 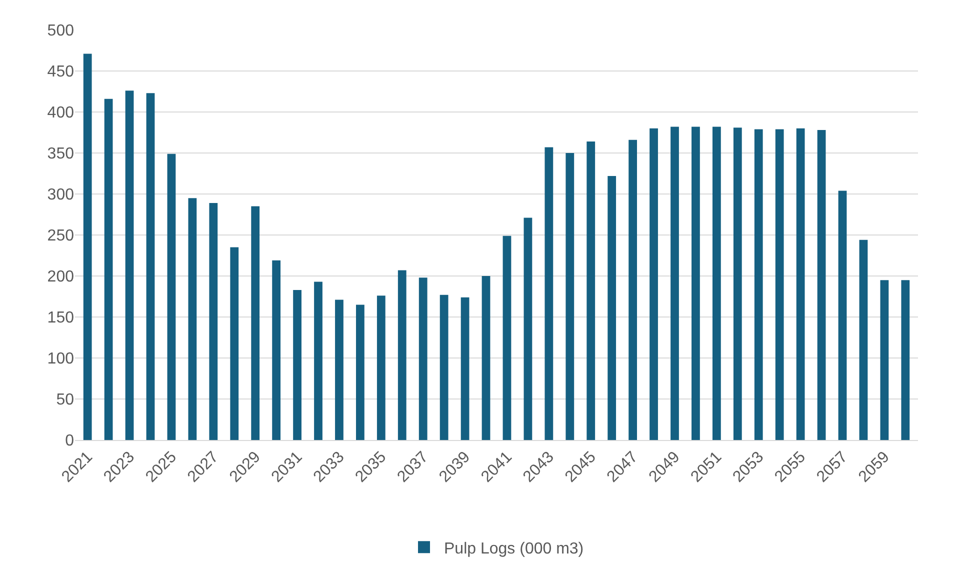 I want to click on y-tick-label: 500, so click(x=60, y=31).